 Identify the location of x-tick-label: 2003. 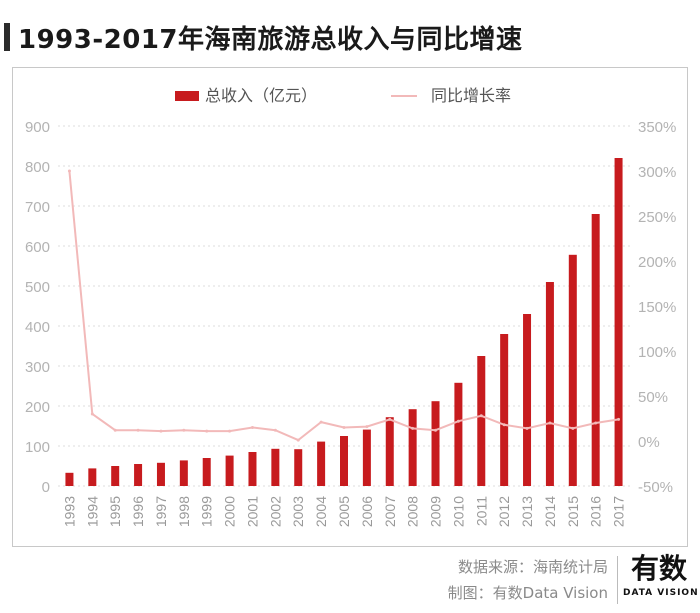
(298, 511).